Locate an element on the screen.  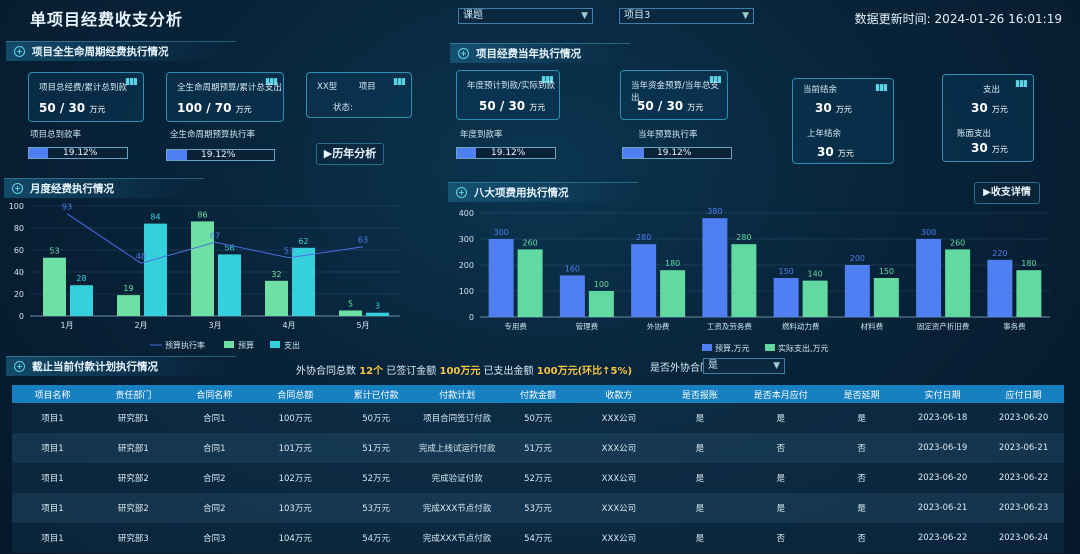
x-tick-label: 固定资产折旧费 is located at coordinates (943, 326).